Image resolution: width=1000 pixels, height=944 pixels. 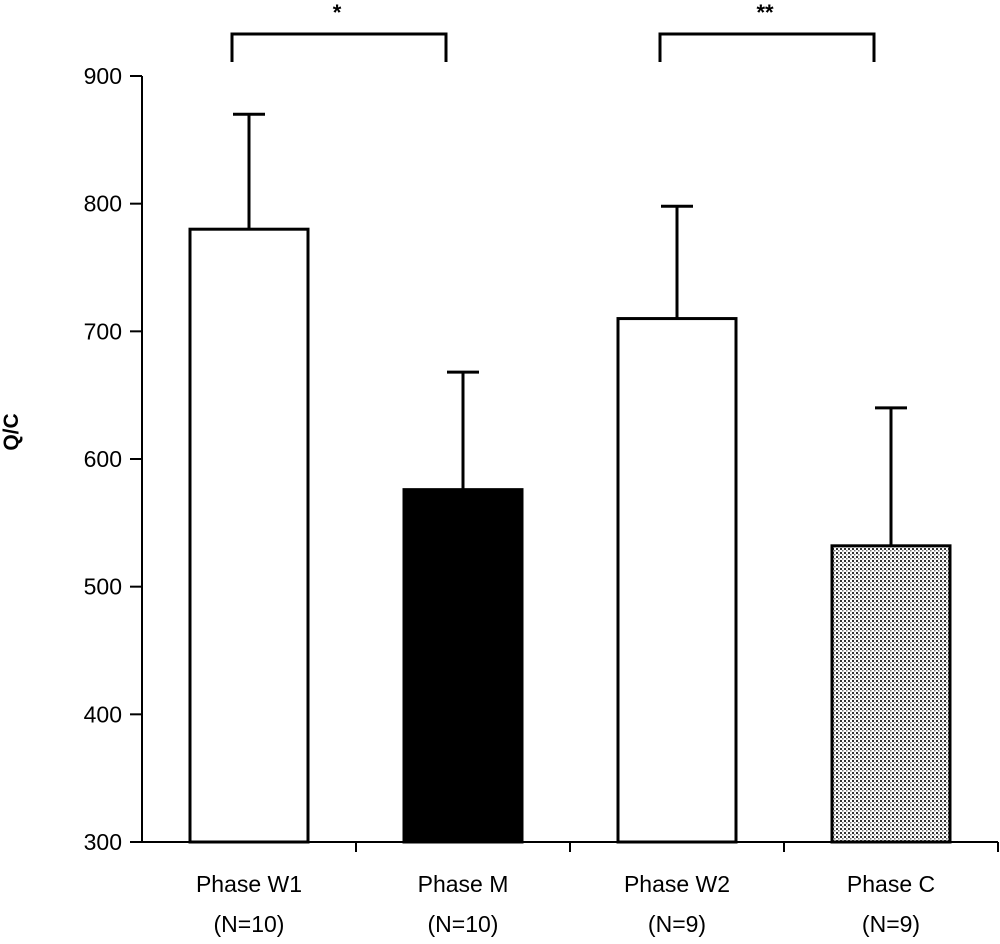 What do you see at coordinates (765, 12) in the screenshot?
I see `significance-label: **` at bounding box center [765, 12].